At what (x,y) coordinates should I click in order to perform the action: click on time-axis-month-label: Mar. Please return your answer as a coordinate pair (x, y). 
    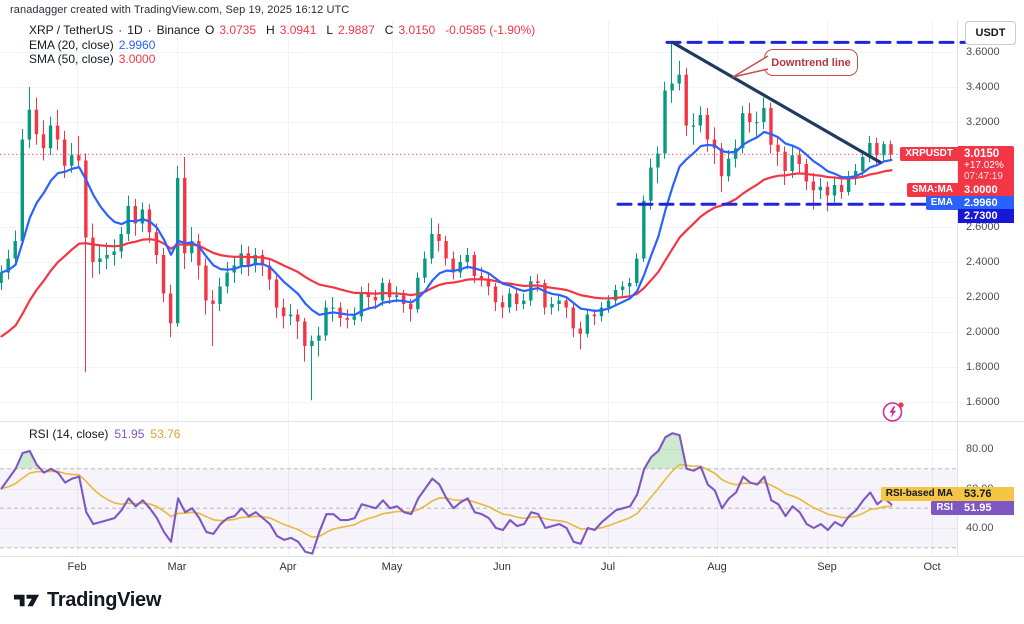
    Looking at the image, I should click on (177, 567).